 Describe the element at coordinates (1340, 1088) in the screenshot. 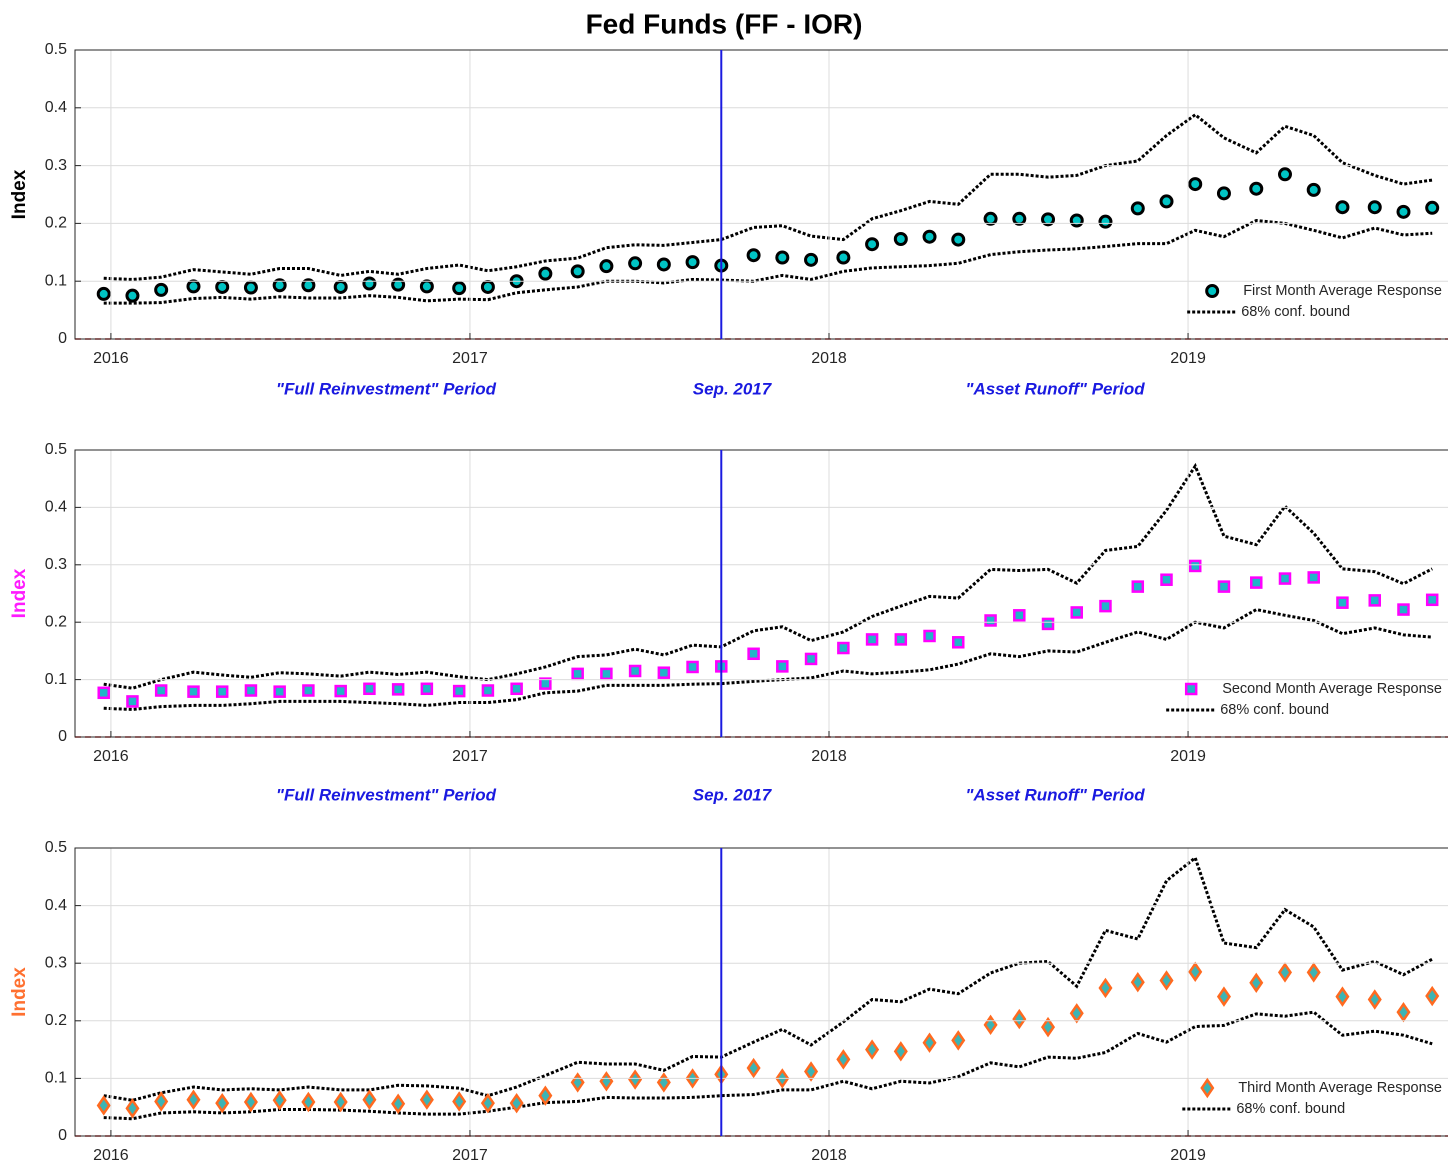

I see `legend-label: Third Month Average Response` at that location.